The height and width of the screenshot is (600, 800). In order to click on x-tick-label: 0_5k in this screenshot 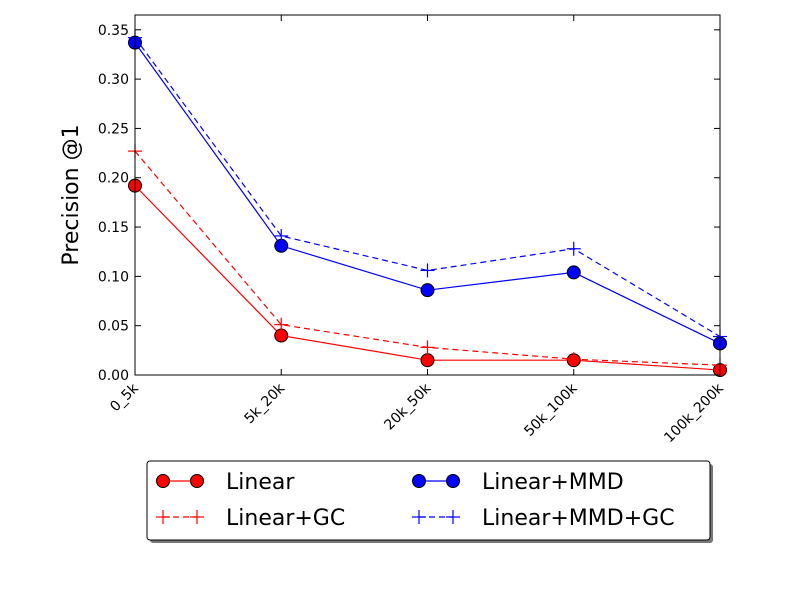, I will do `click(124, 397)`.